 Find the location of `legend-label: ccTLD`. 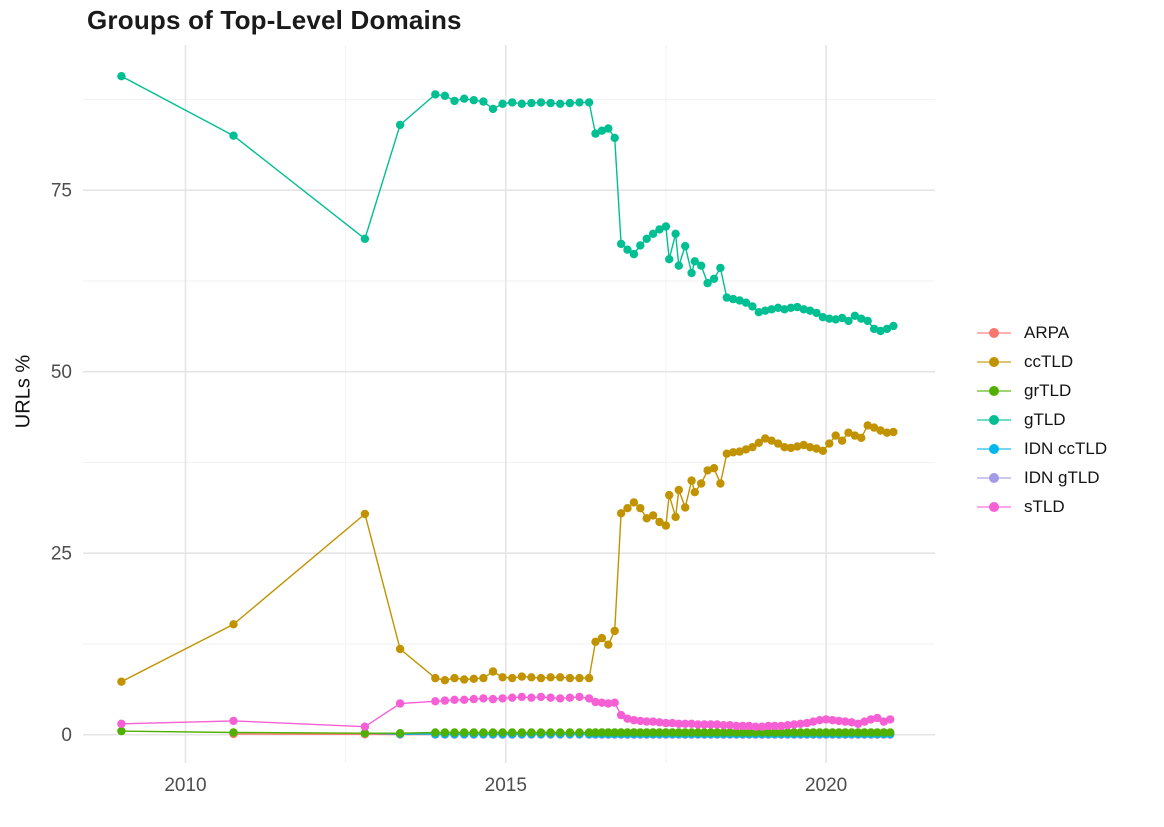

legend-label: ccTLD is located at coordinates (1049, 361).